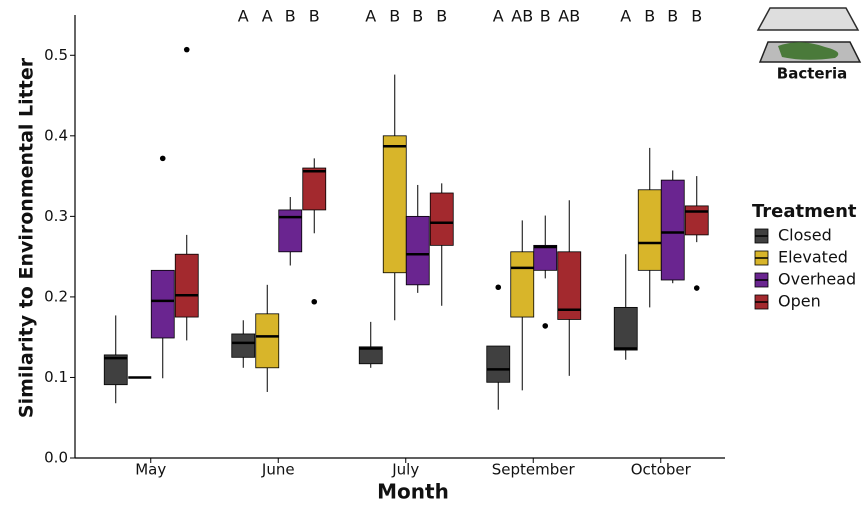 The image size is (865, 505). I want to click on y-tick-label: 0.0, so click(56, 458).